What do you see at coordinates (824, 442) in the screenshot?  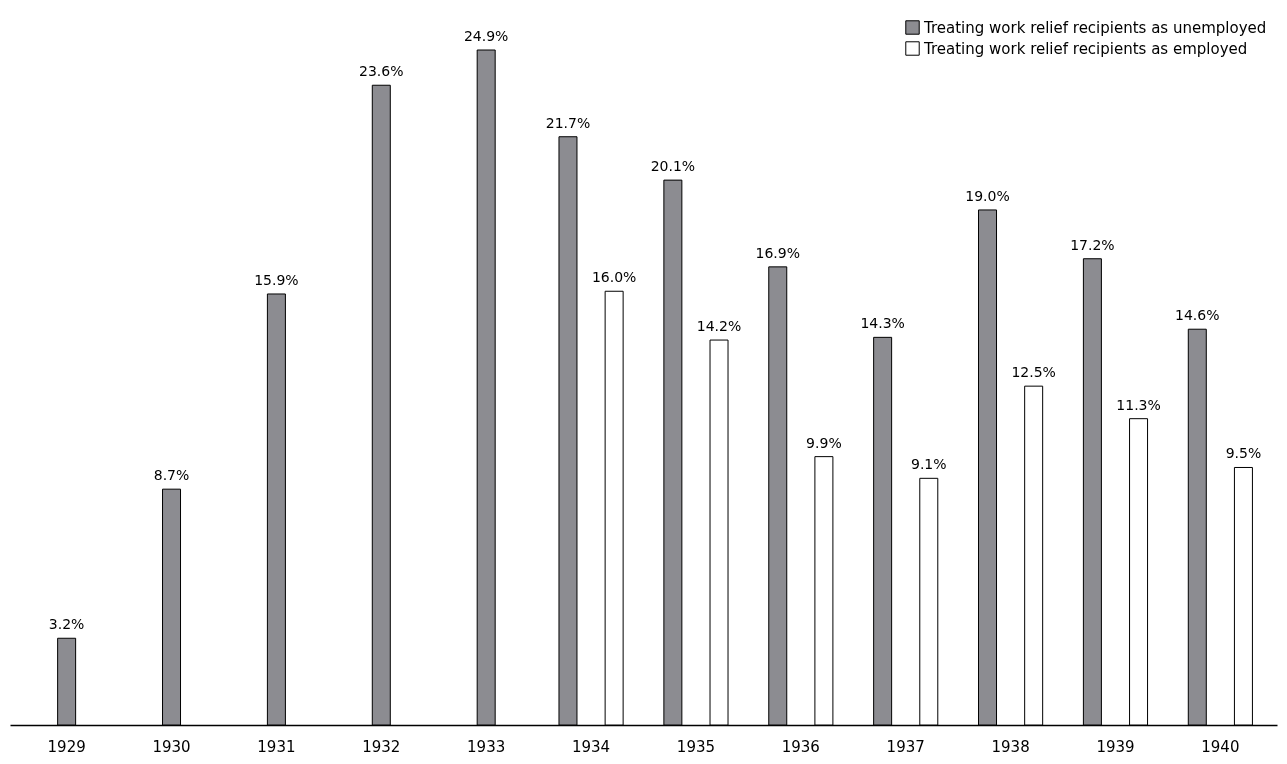 I see `data-label: 9.9%` at bounding box center [824, 442].